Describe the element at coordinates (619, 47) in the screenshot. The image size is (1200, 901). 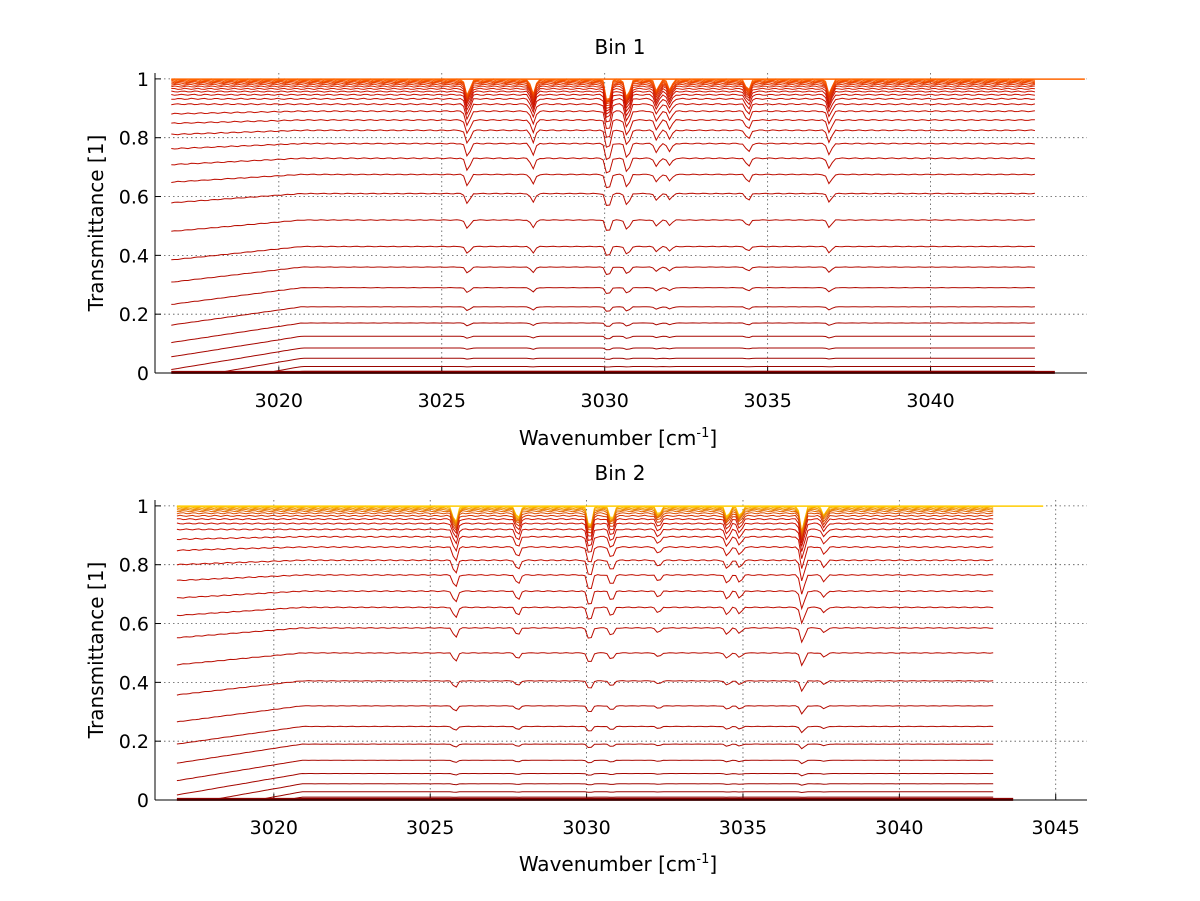
I see `chart-title: Bin 1` at that location.